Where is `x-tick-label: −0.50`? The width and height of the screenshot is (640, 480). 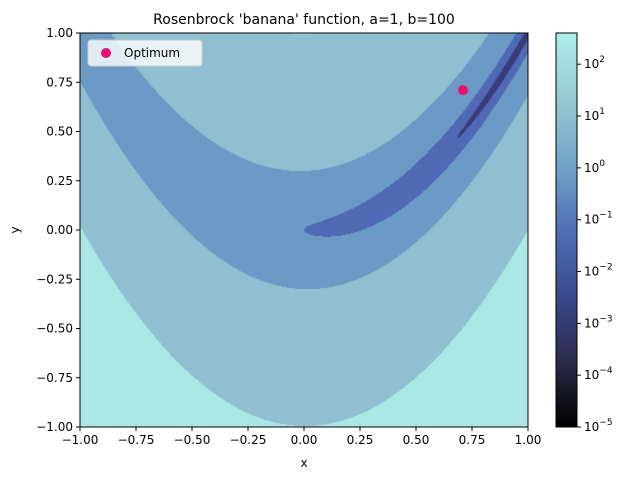
x-tick-label: −0.50 is located at coordinates (192, 440).